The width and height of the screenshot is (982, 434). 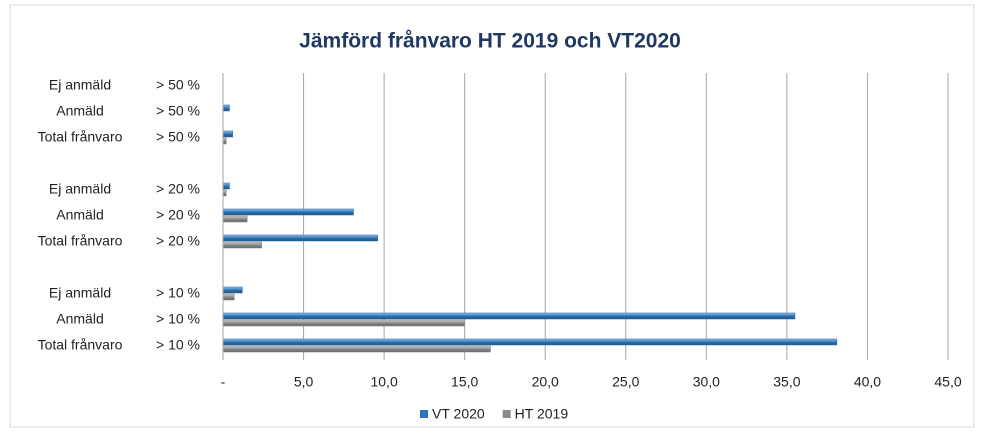 I want to click on legend-label: HT 2019, so click(x=542, y=414).